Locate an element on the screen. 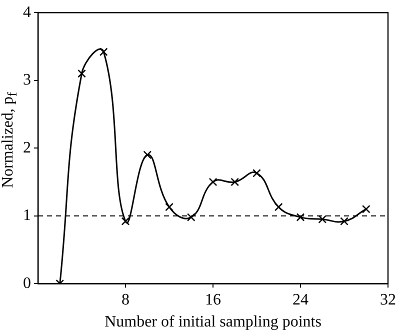 Image resolution: width=400 pixels, height=332 pixels. x-tick-label: 16 is located at coordinates (213, 299).